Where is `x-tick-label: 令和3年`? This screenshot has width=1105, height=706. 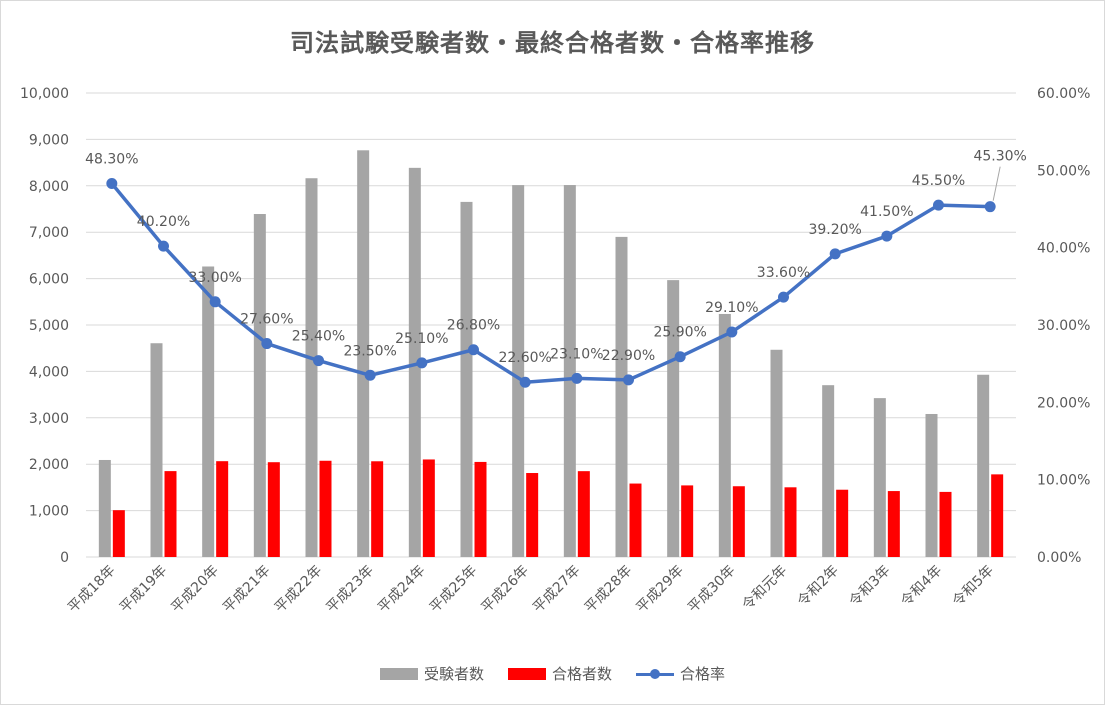
x-tick-label: 令和3年 is located at coordinates (869, 586).